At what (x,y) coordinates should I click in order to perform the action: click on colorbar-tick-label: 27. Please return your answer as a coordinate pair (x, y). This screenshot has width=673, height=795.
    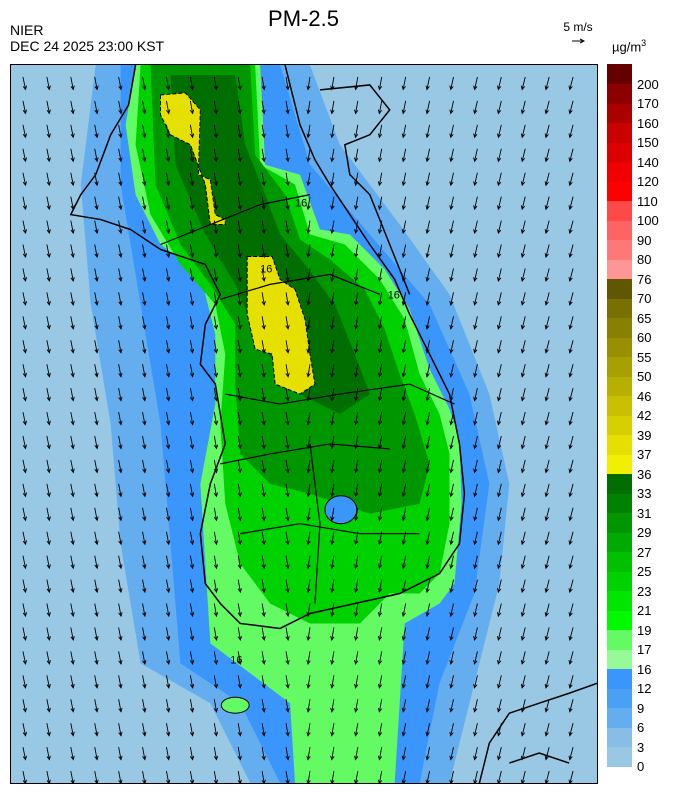
    Looking at the image, I should click on (644, 552).